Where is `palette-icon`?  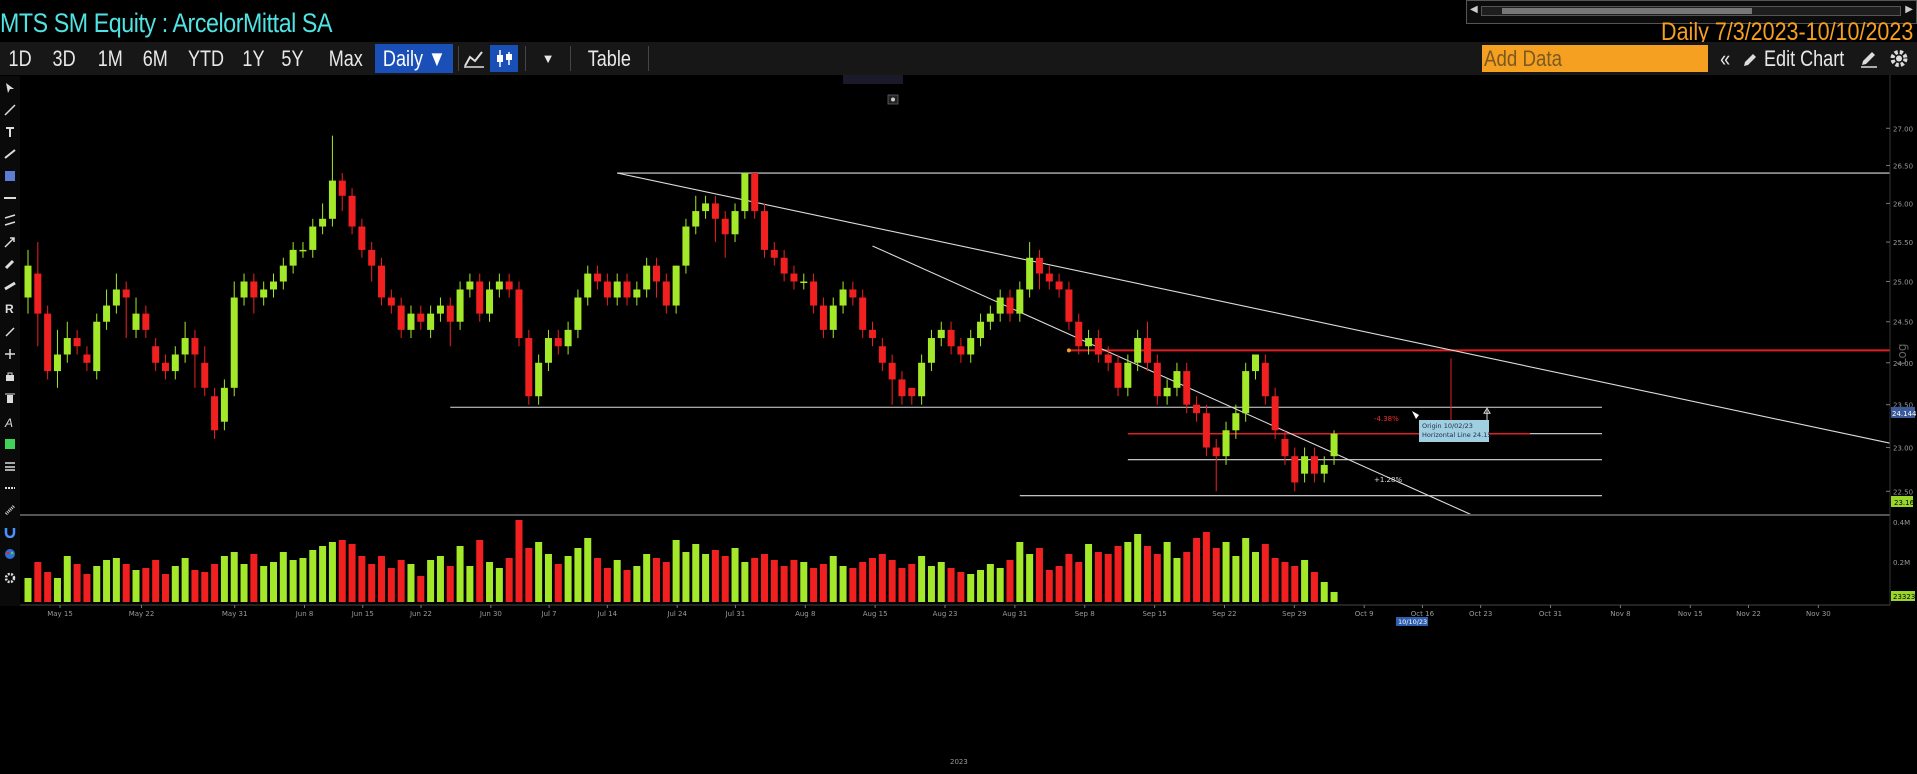 palette-icon is located at coordinates (10, 554).